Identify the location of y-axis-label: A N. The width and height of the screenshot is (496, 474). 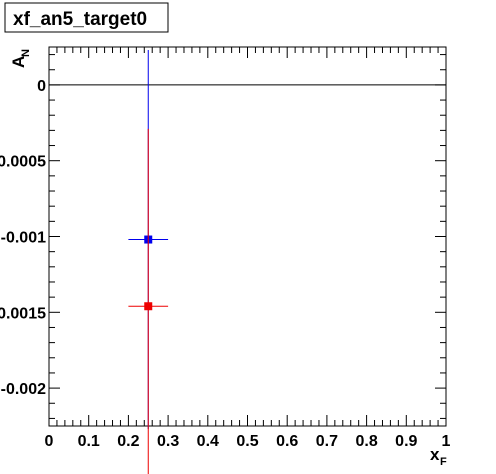
(20, 58).